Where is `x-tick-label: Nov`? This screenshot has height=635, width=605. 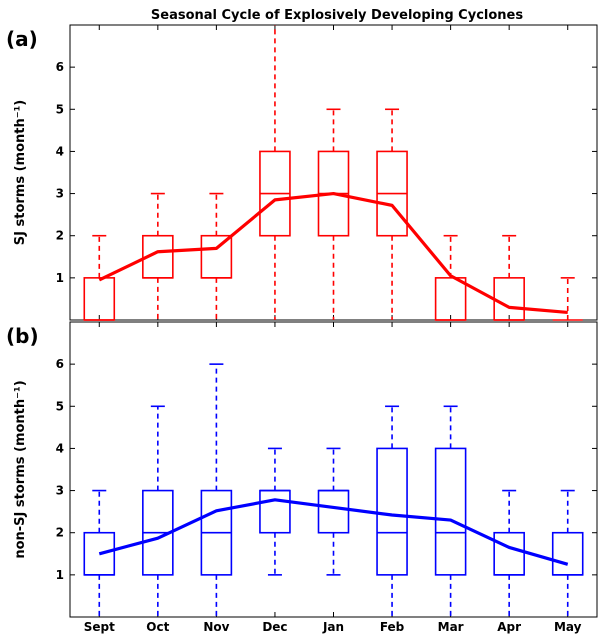
x-tick-label: Nov is located at coordinates (216, 627).